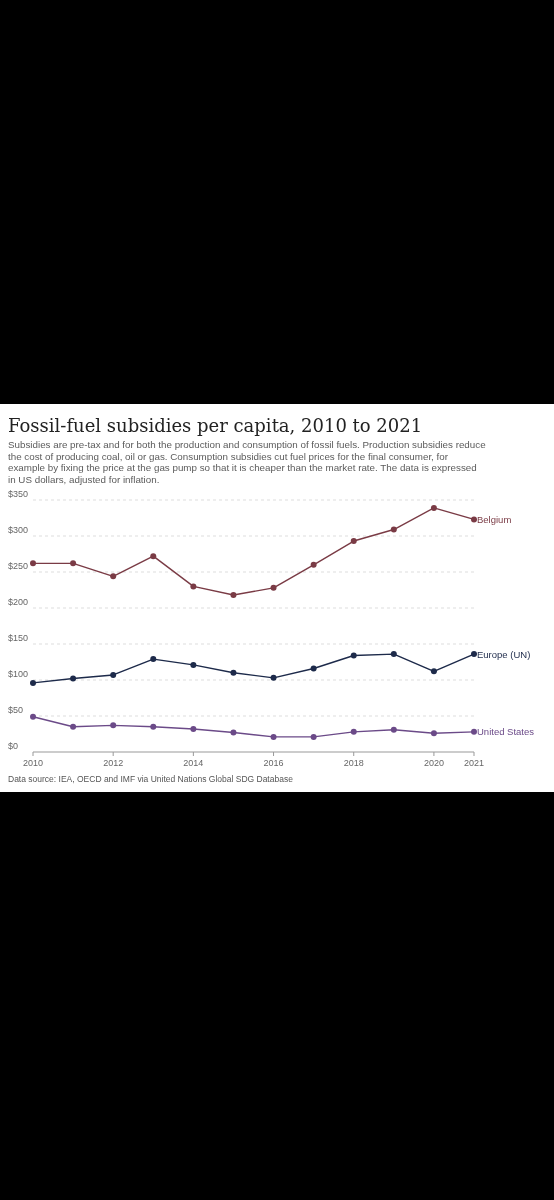  What do you see at coordinates (18, 674) in the screenshot?
I see `y-tick-label: $100` at bounding box center [18, 674].